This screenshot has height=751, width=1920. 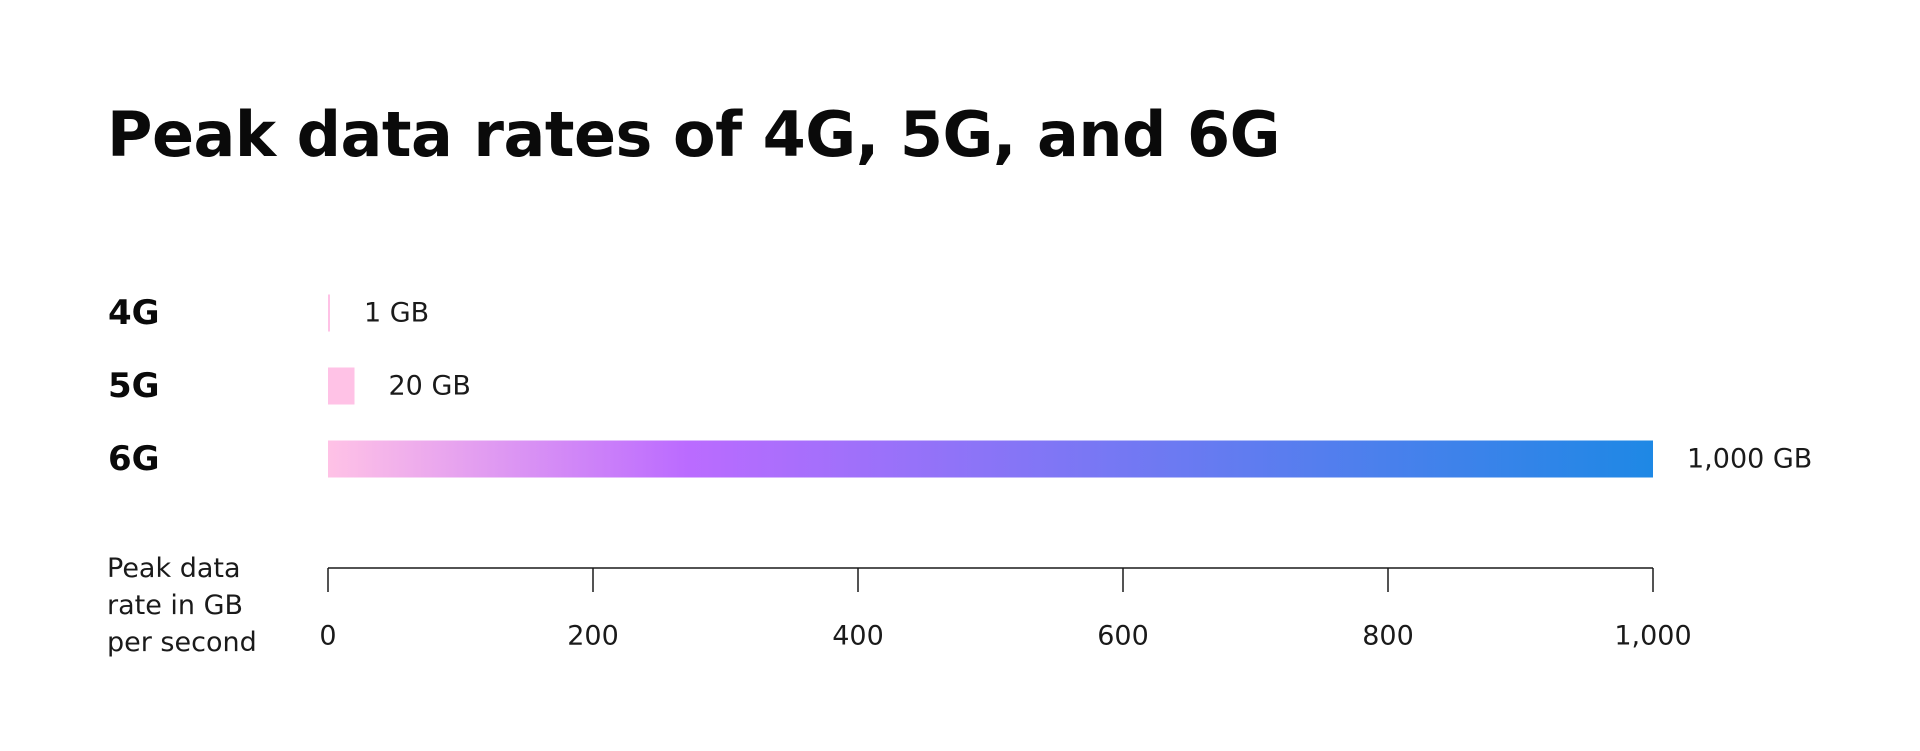 I want to click on x-tick-label: 1,000, so click(x=1652, y=636).